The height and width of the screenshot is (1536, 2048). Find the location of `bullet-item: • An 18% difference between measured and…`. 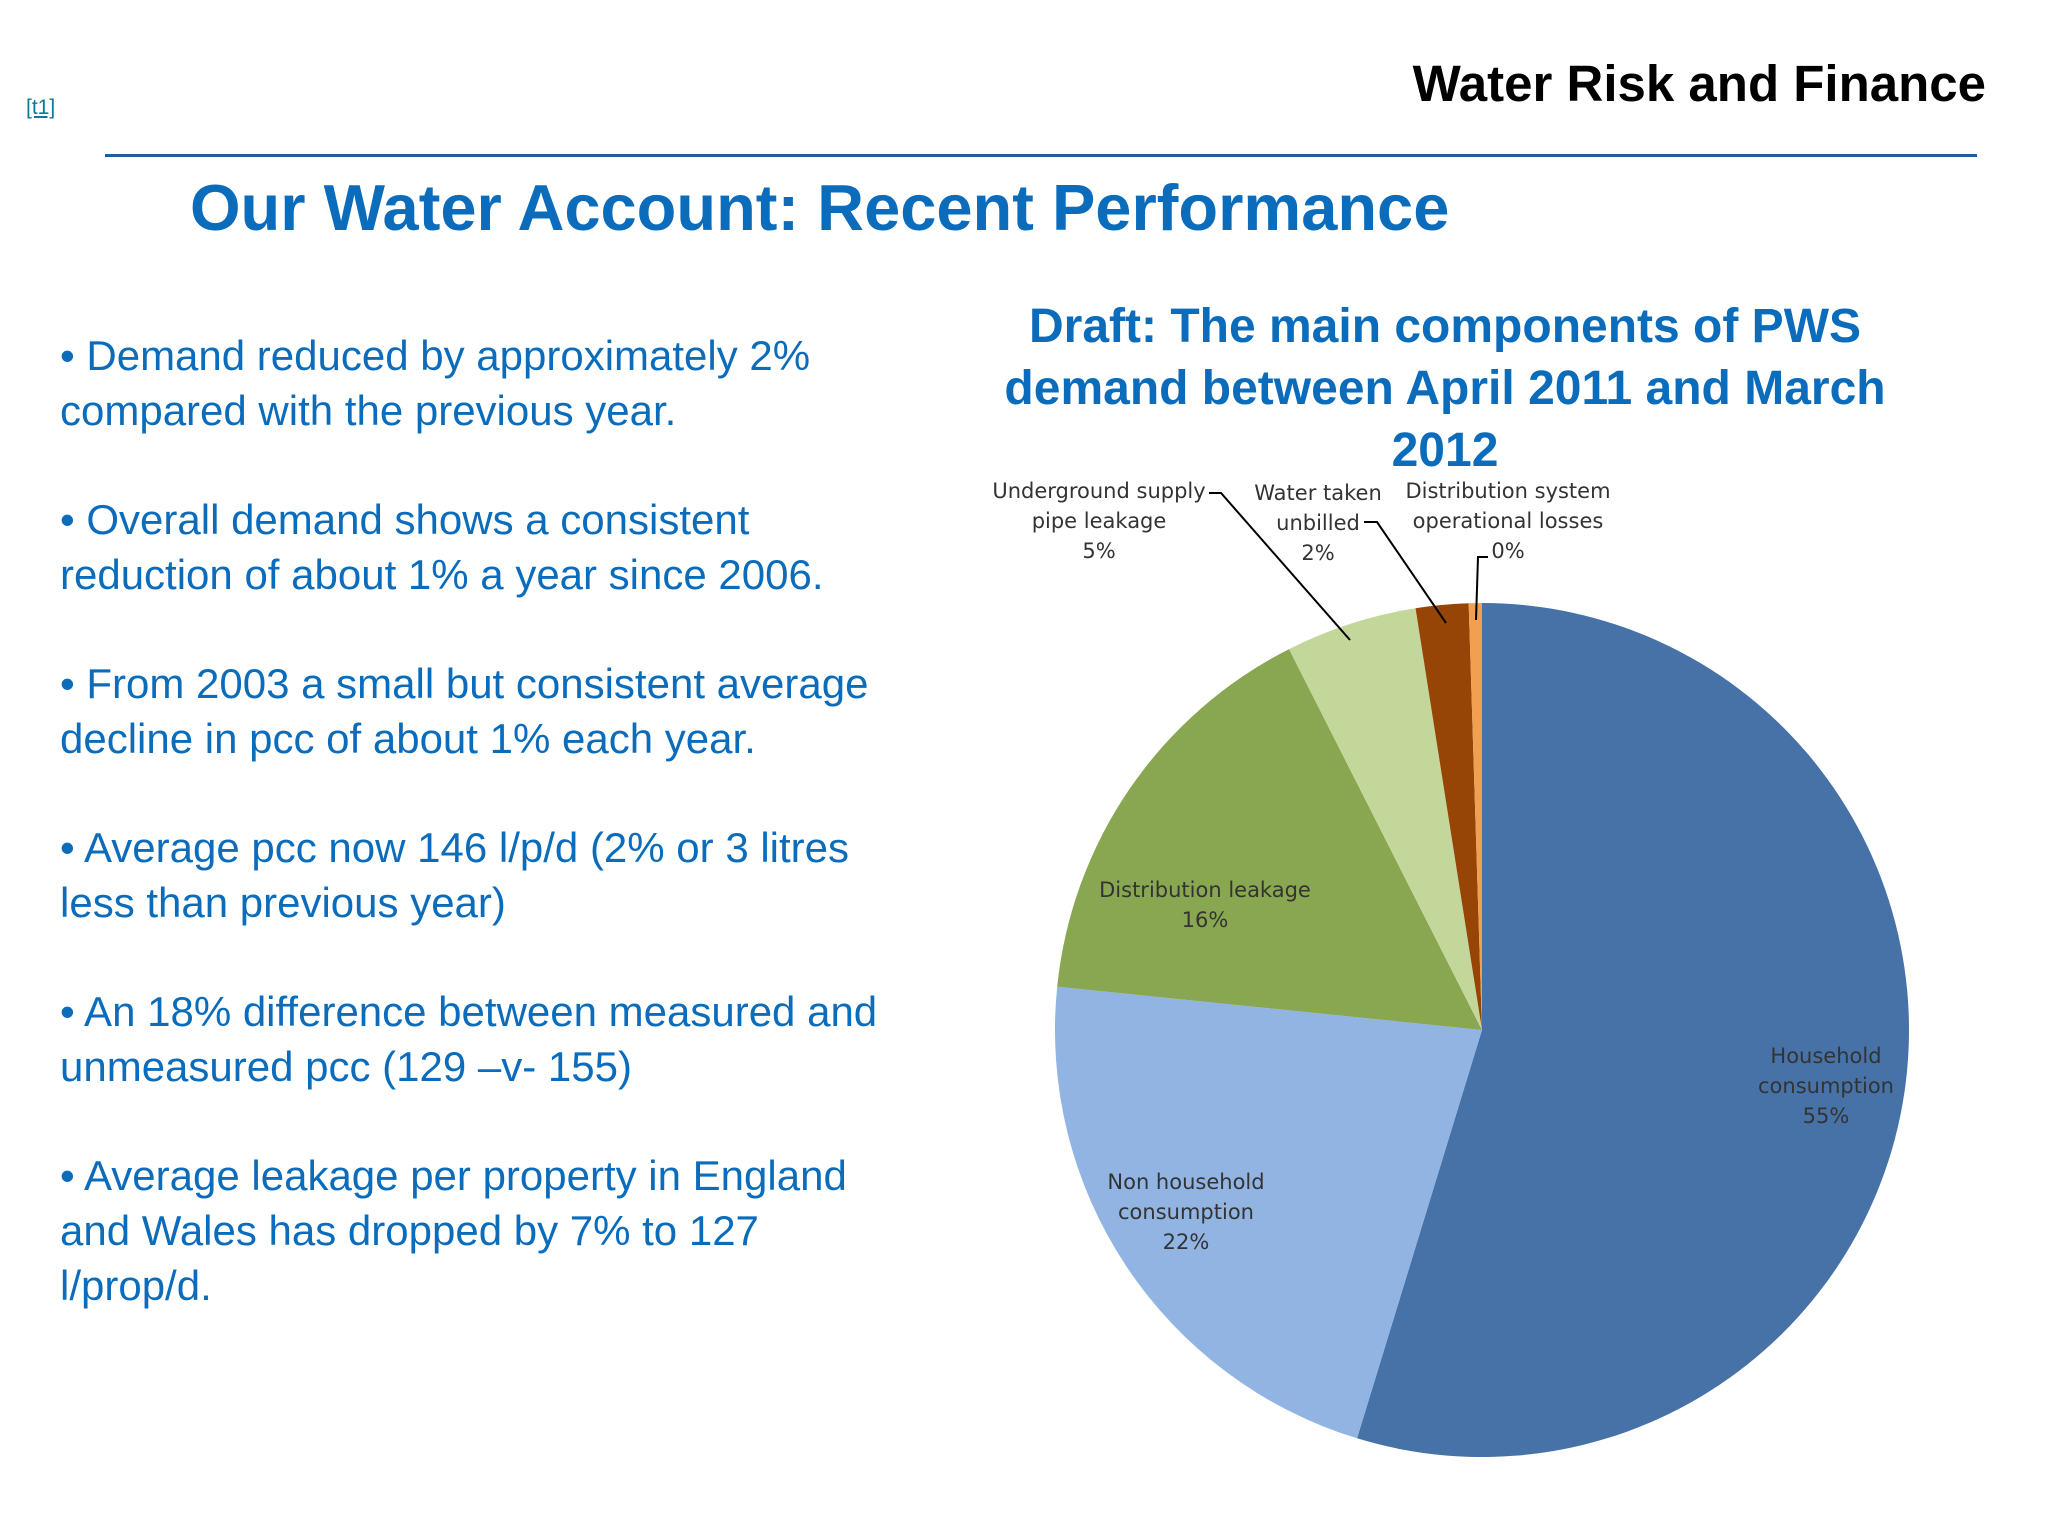

bullet-item: • An 18% difference between measured and… is located at coordinates (469, 1039).